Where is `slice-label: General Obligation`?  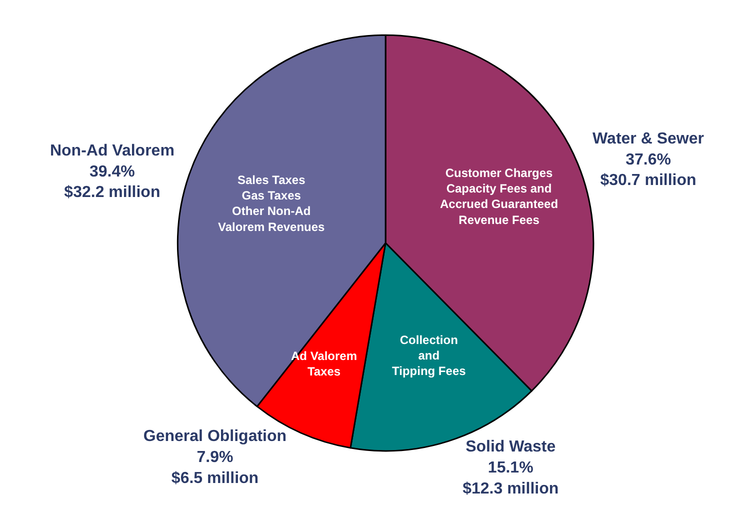
slice-label: General Obligation is located at coordinates (215, 437).